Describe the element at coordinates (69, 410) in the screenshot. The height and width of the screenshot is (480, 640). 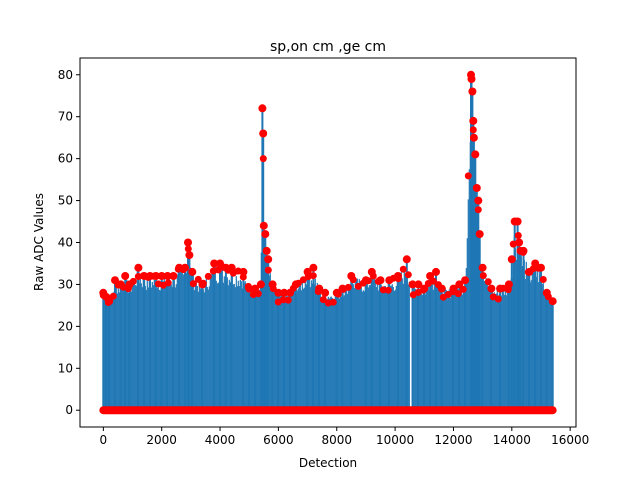
I see `y-tick-label: 0` at that location.